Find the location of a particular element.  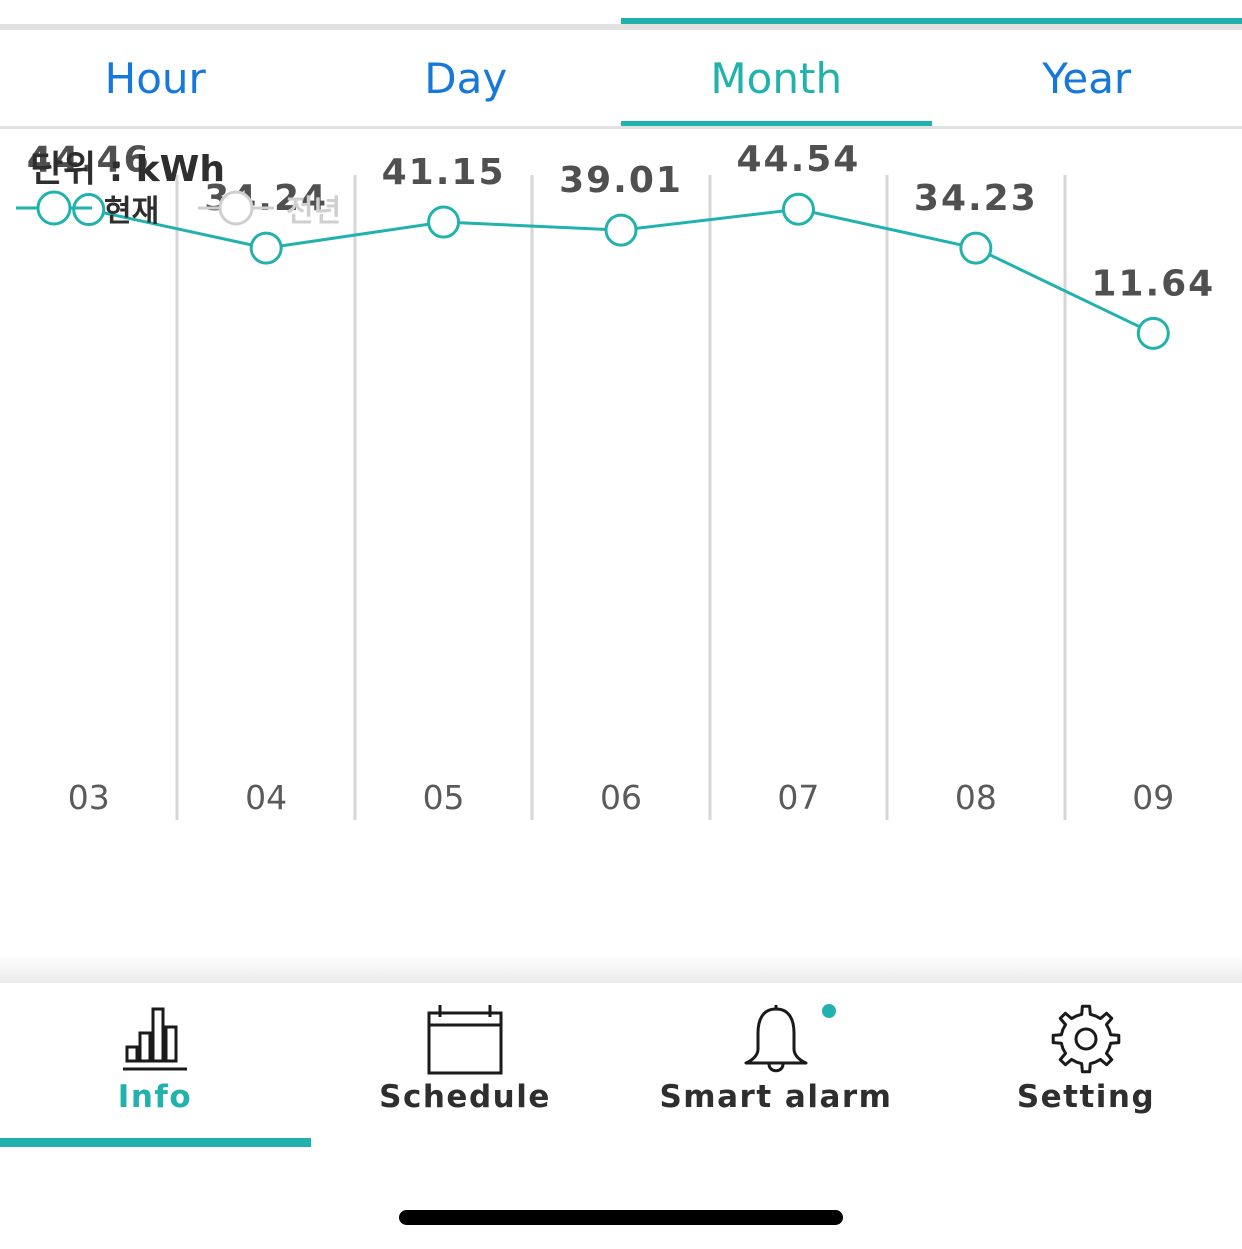

x-tick-label: 03 is located at coordinates (89, 797).